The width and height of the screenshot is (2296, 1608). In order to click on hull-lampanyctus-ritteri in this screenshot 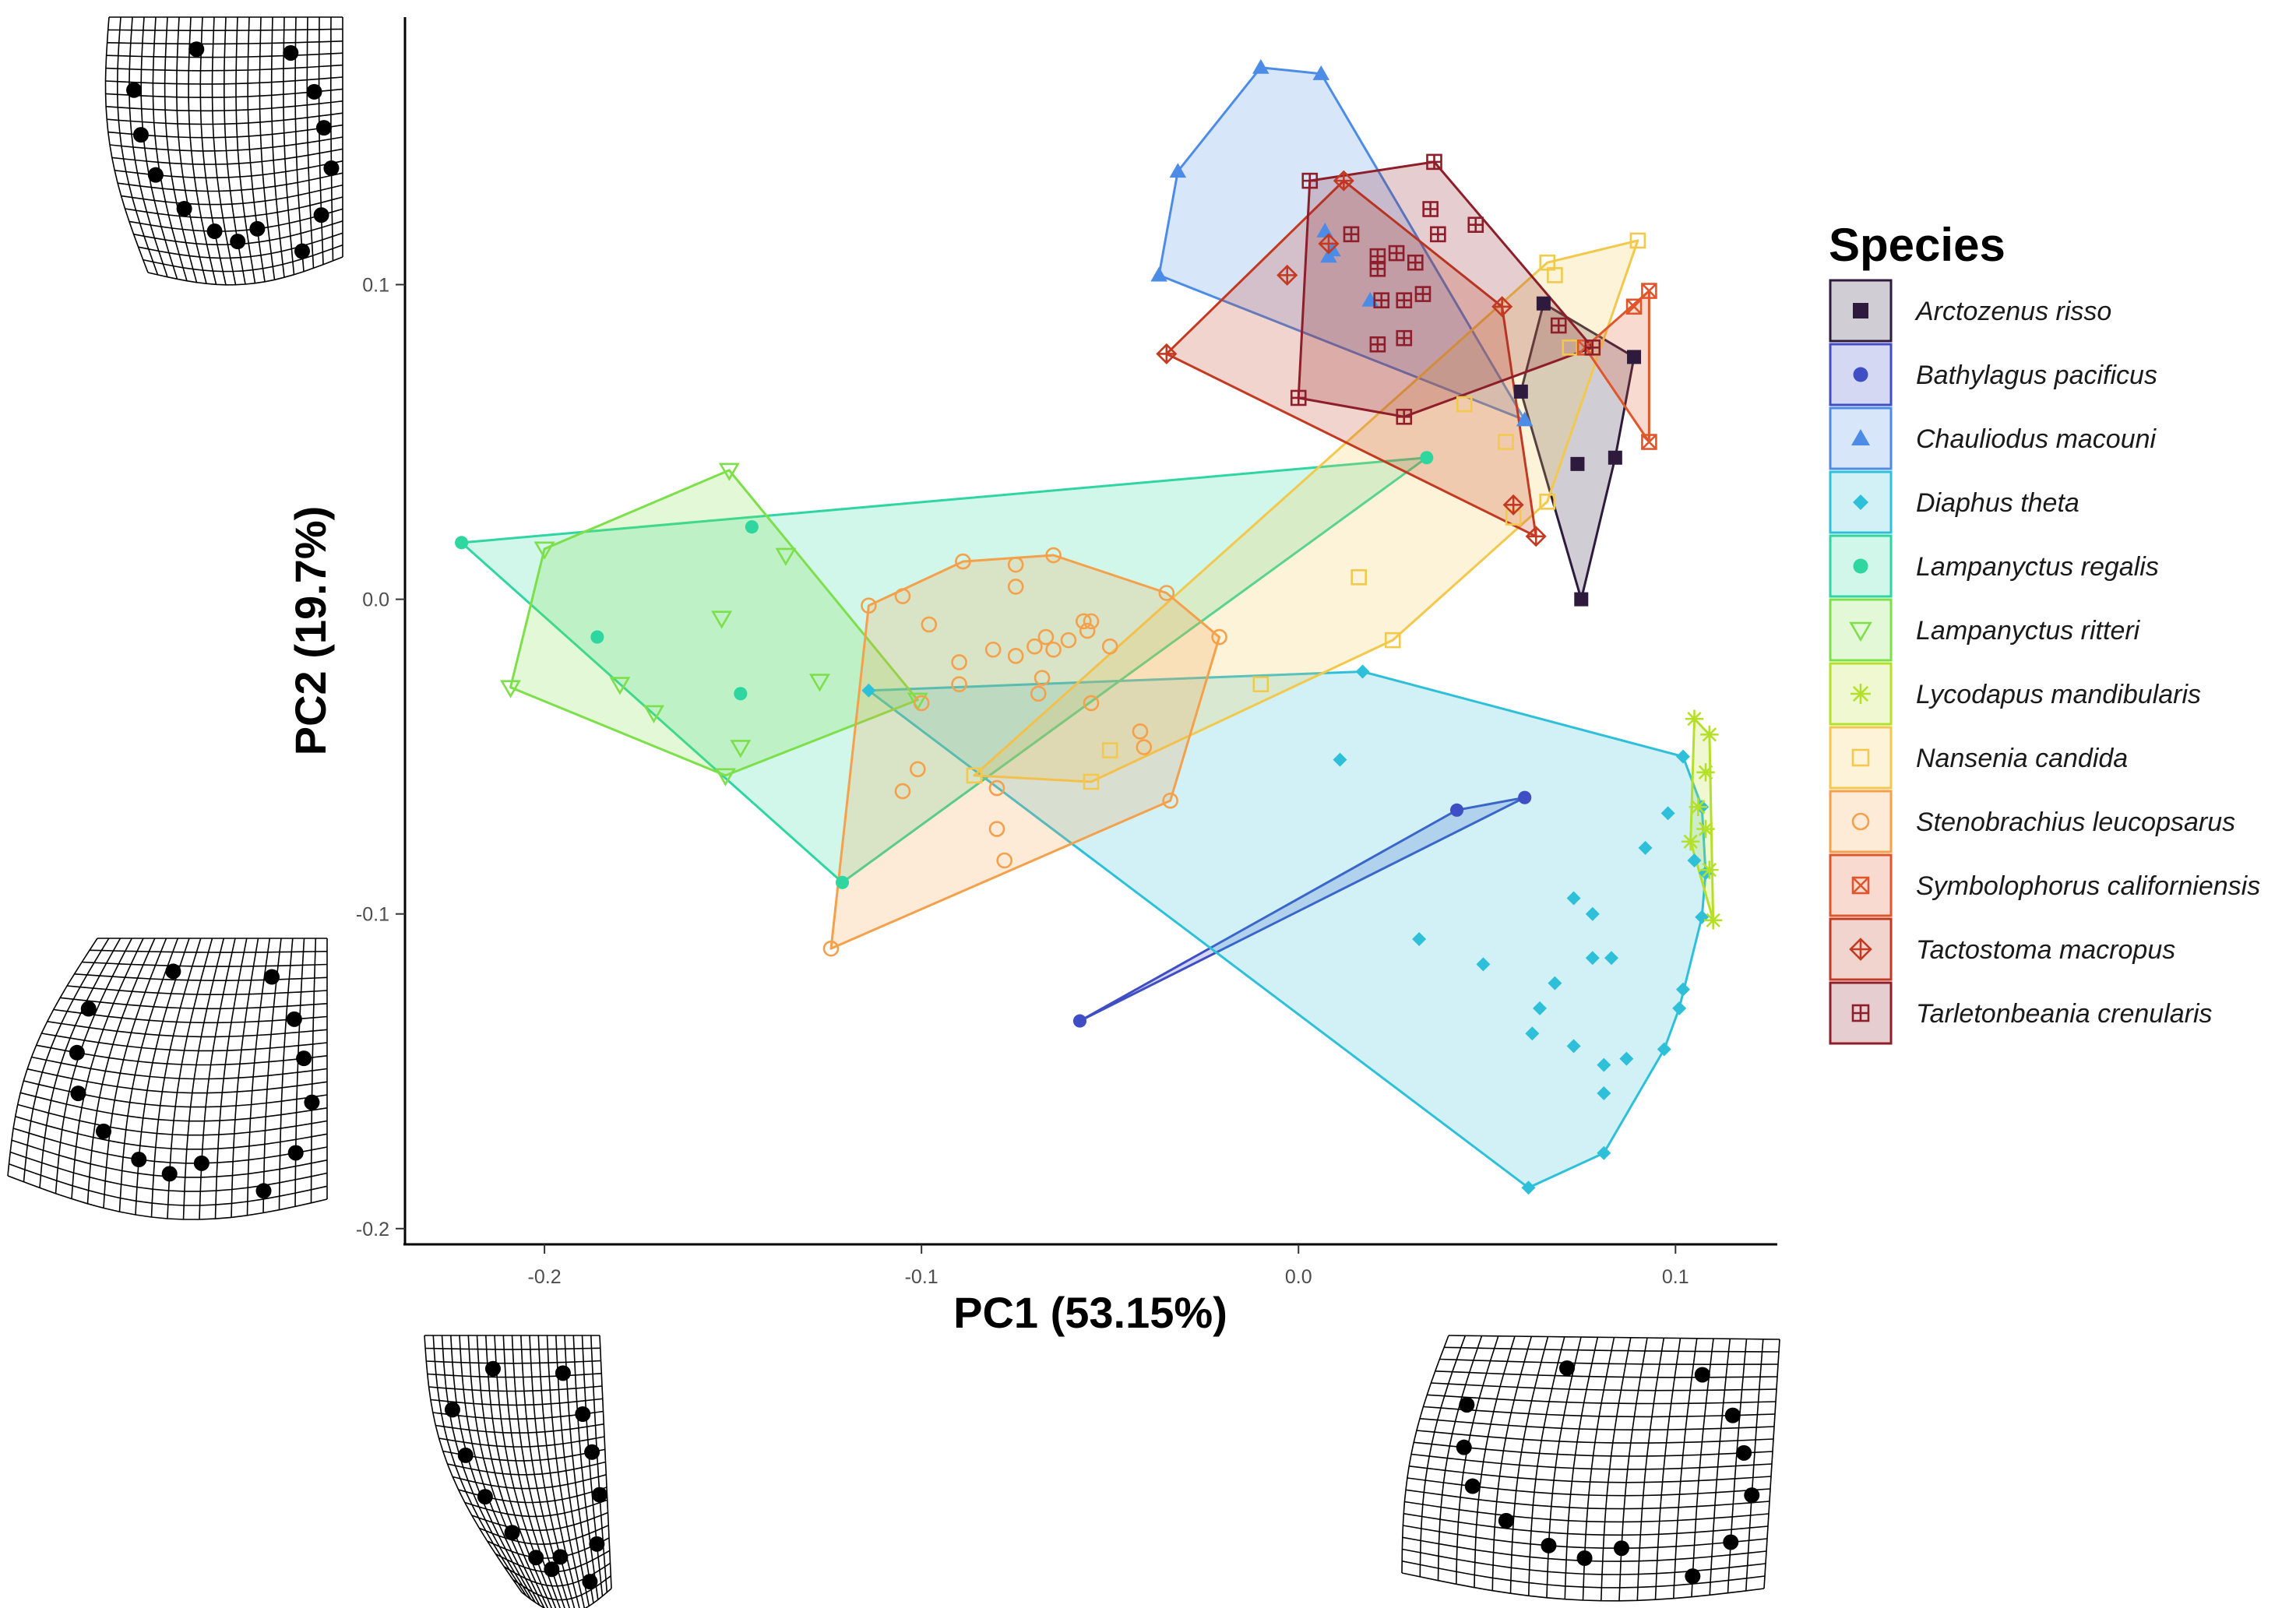, I will do `click(714, 623)`.